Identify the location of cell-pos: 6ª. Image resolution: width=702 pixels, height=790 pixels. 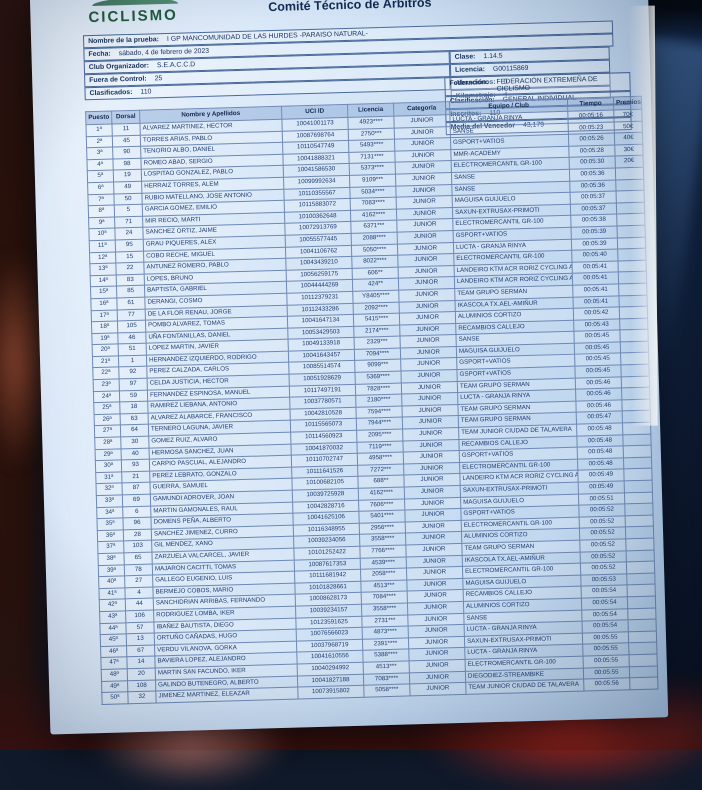
(100, 188).